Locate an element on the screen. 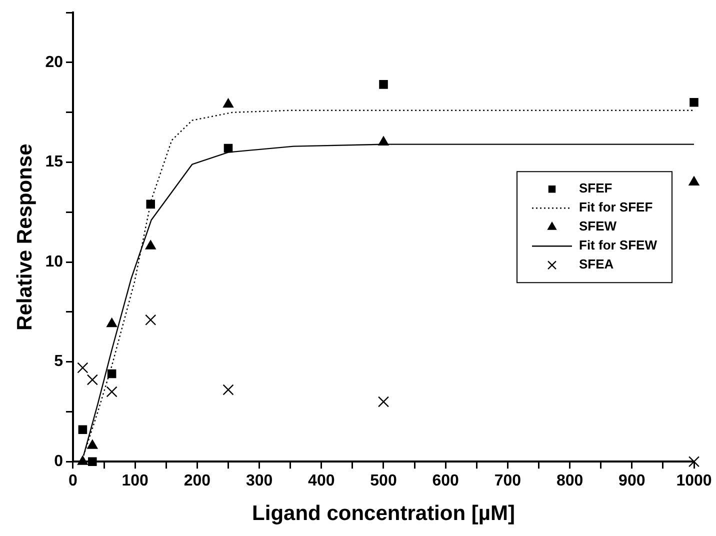  x-tick-label: 0 is located at coordinates (73, 481).